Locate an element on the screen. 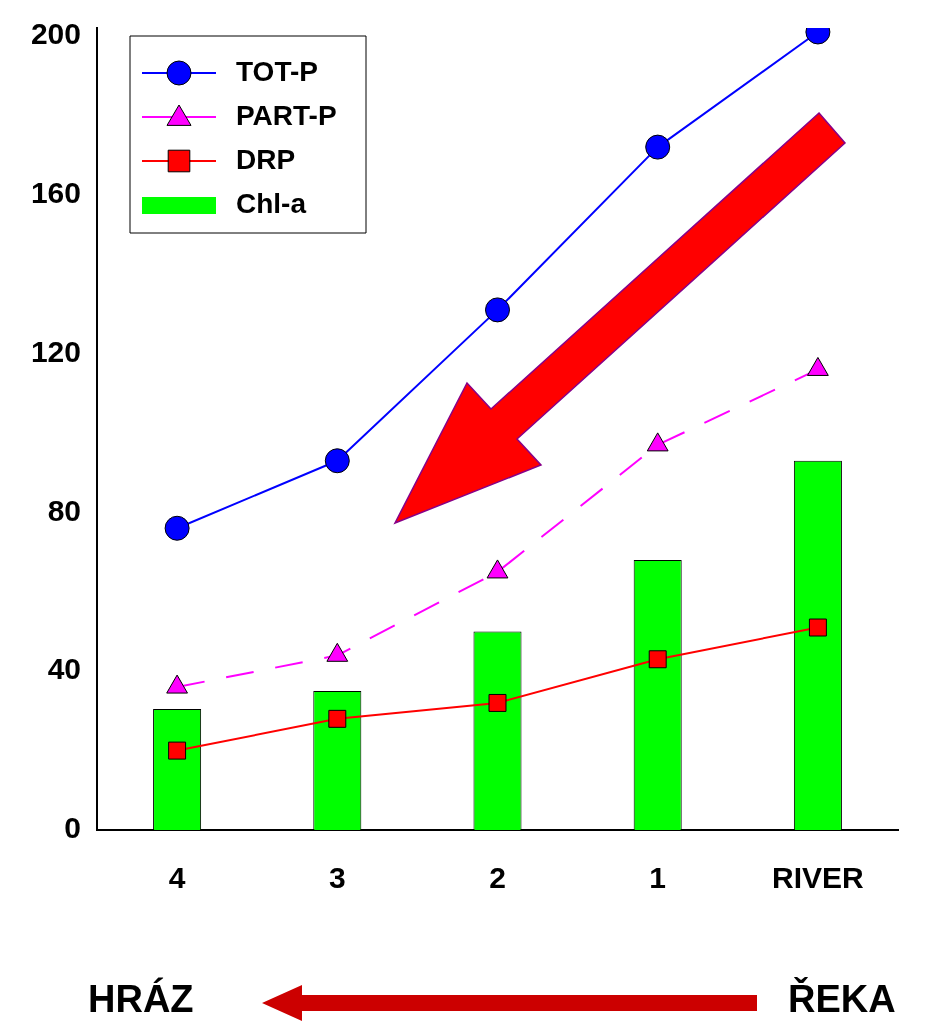 This screenshot has height=1028, width=926. y-tick-label: 120 is located at coordinates (55, 351).